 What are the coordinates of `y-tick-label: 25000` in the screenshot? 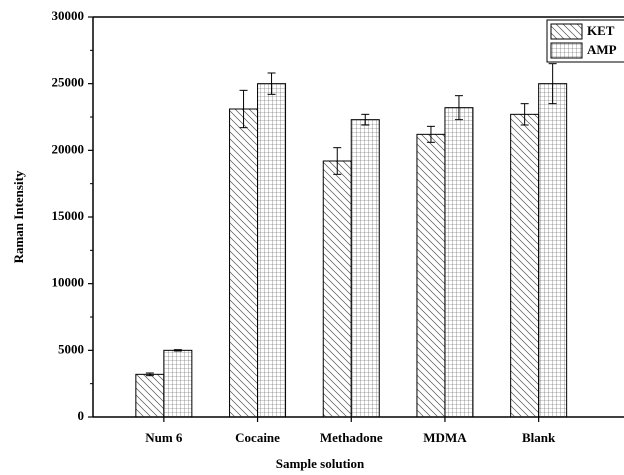 It's located at (68, 82).